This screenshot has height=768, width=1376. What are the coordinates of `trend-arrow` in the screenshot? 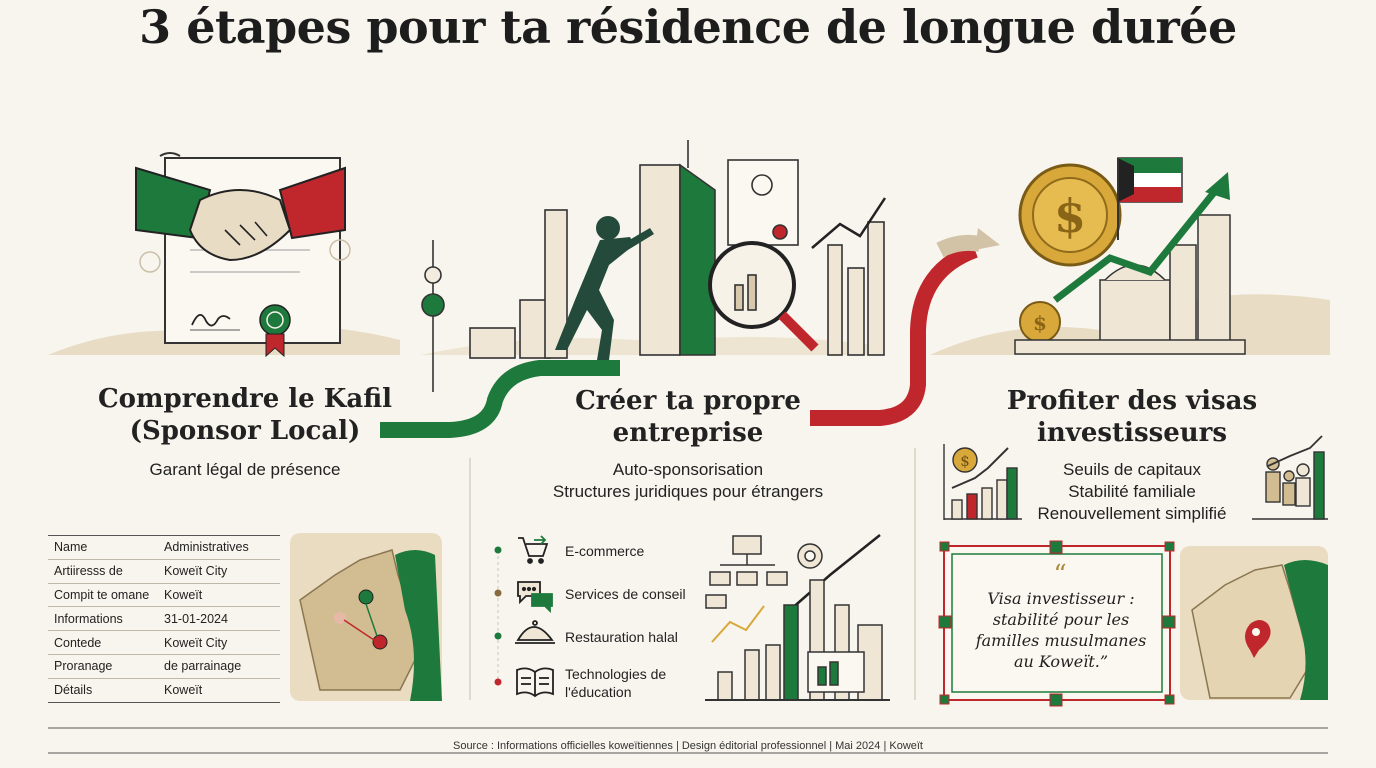 It's located at (849, 223).